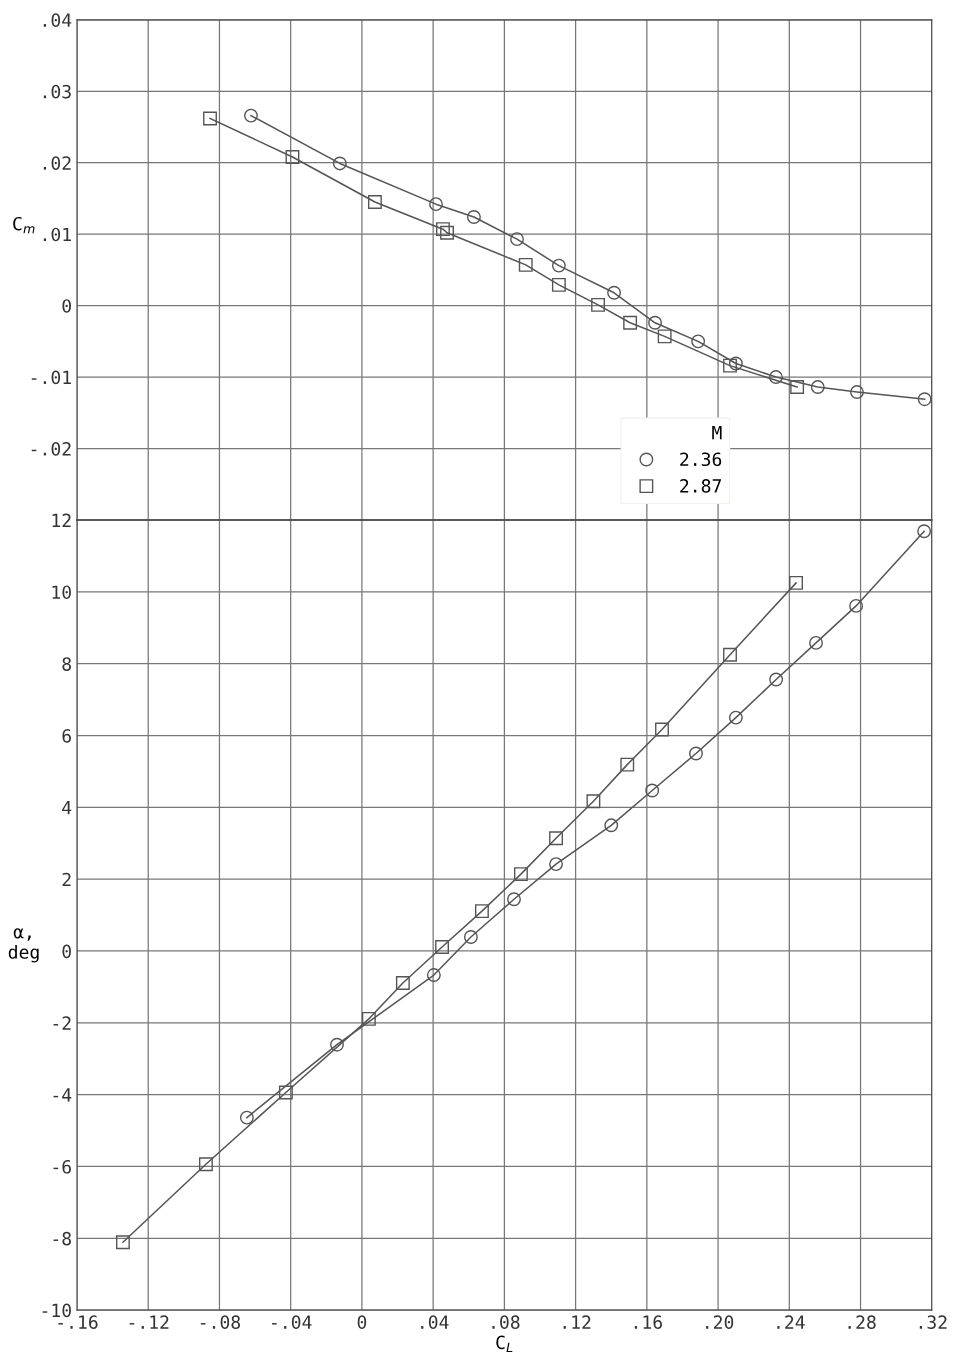 Image resolution: width=954 pixels, height=1359 pixels. What do you see at coordinates (933, 1322) in the screenshot?
I see `x-tick-label: .32` at bounding box center [933, 1322].